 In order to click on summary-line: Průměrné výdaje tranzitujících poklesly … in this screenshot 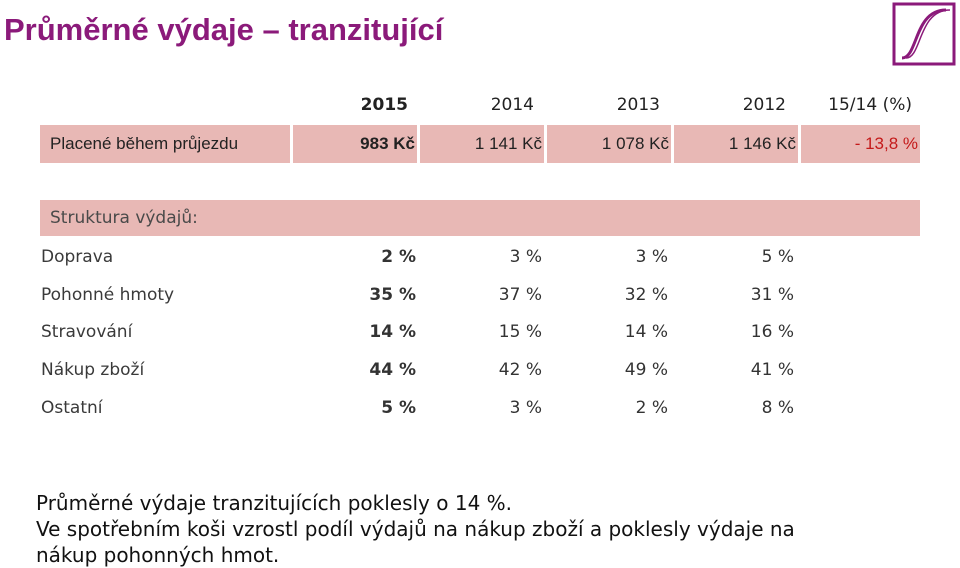, I will do `click(274, 503)`.